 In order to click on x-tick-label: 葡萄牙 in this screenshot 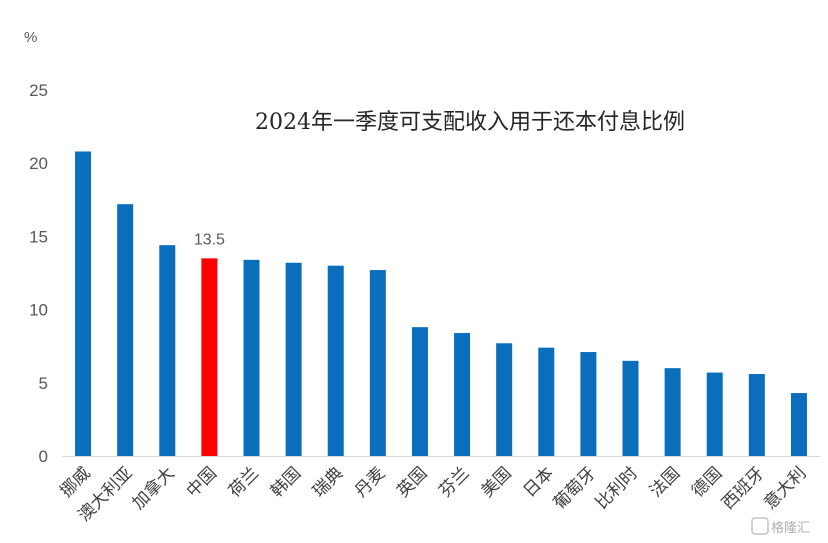, I will do `click(575, 488)`.